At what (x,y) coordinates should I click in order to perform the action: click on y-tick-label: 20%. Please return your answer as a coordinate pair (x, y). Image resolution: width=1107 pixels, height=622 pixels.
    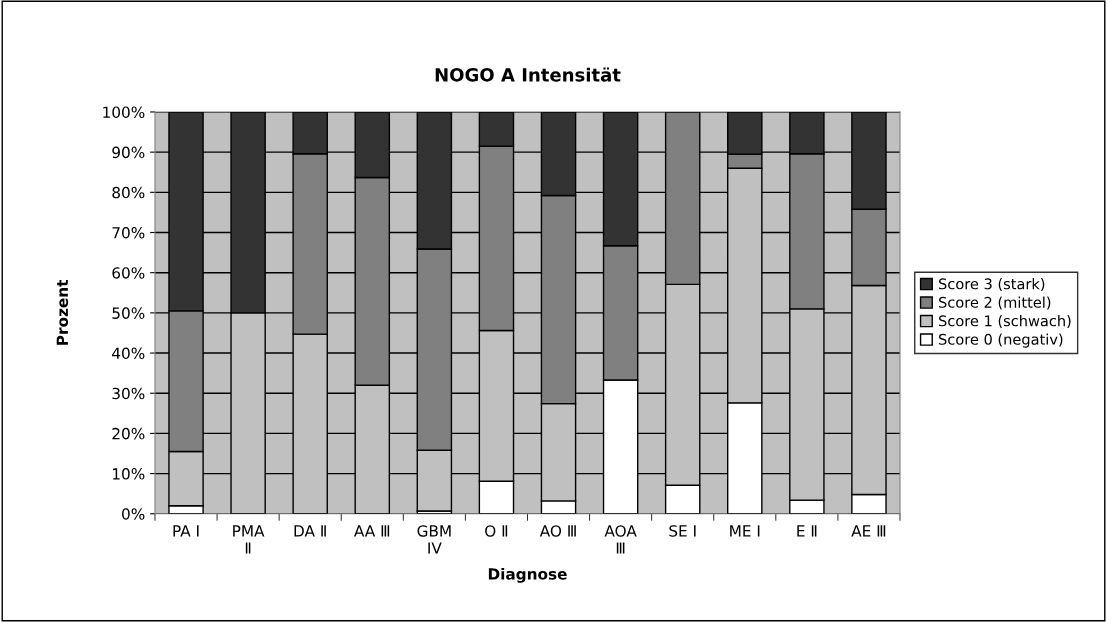
    Looking at the image, I should click on (128, 433).